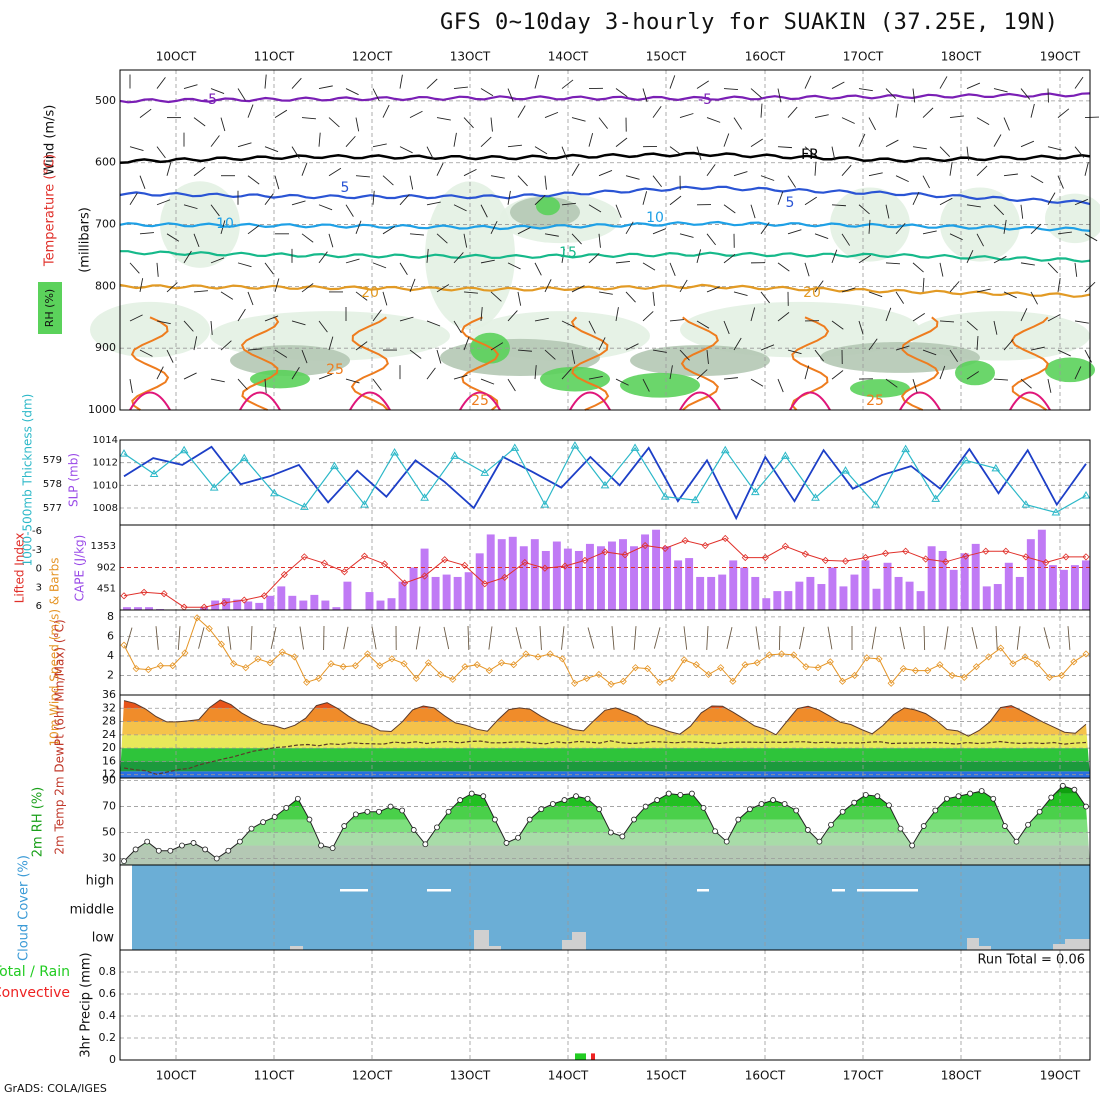 The height and width of the screenshot is (1100, 1100). I want to click on temp-line, so click(605, 718).